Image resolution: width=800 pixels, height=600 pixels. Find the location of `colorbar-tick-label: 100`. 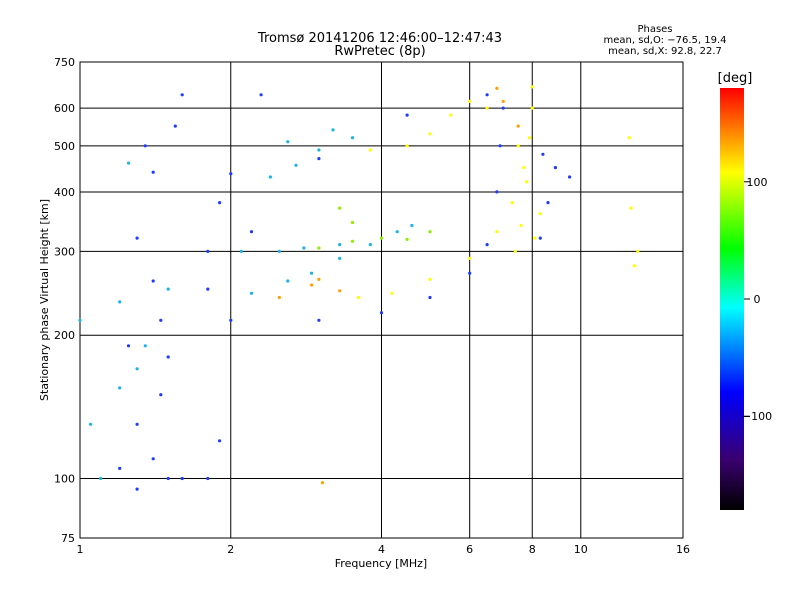

colorbar-tick-label: 100 is located at coordinates (757, 182).